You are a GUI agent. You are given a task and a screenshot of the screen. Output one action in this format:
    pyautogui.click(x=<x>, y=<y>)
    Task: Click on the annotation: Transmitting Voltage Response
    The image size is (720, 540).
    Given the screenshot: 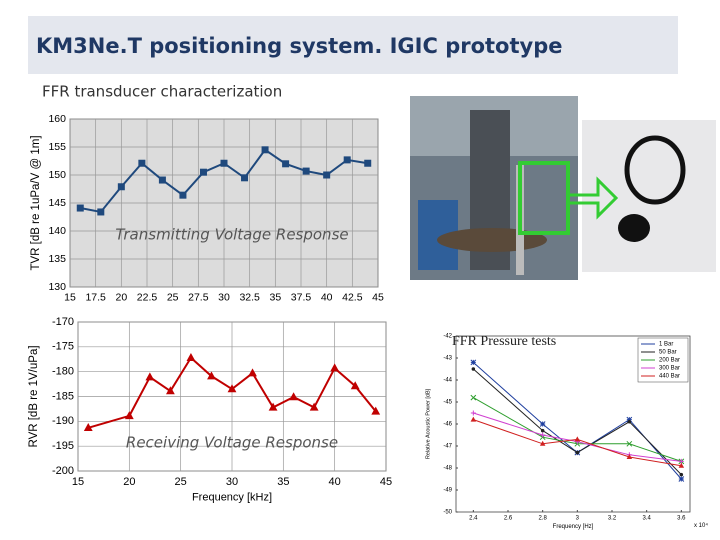 What is the action you would take?
    pyautogui.click(x=231, y=235)
    